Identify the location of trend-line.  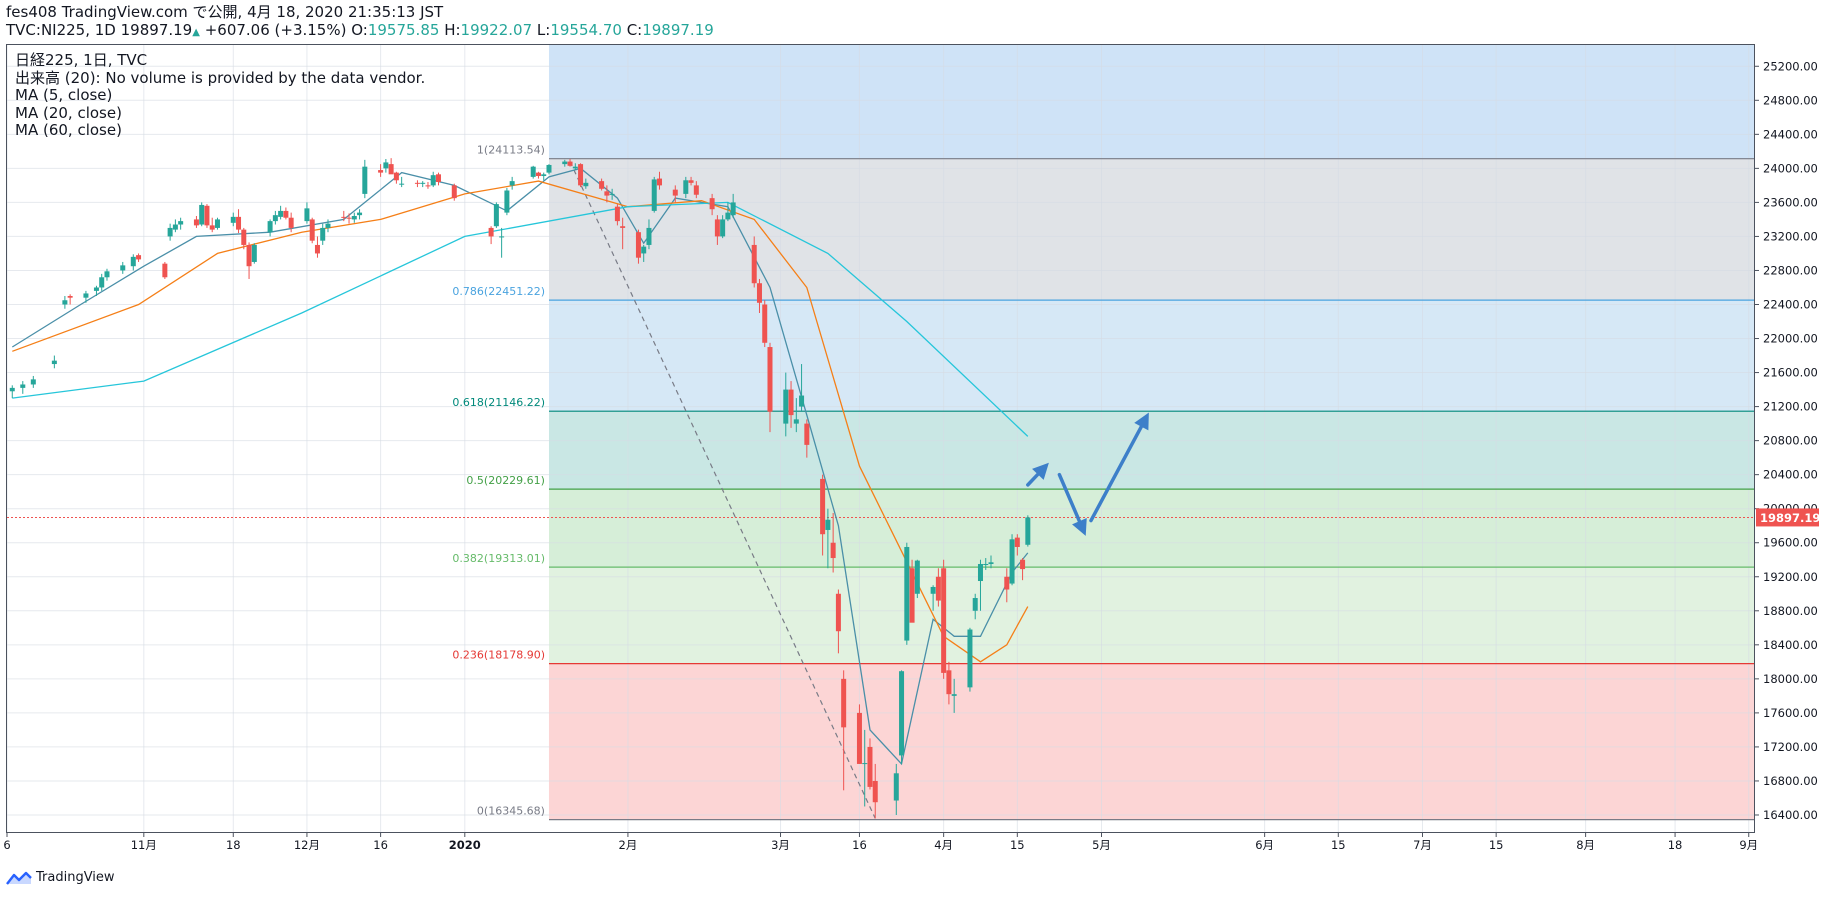
(722, 490).